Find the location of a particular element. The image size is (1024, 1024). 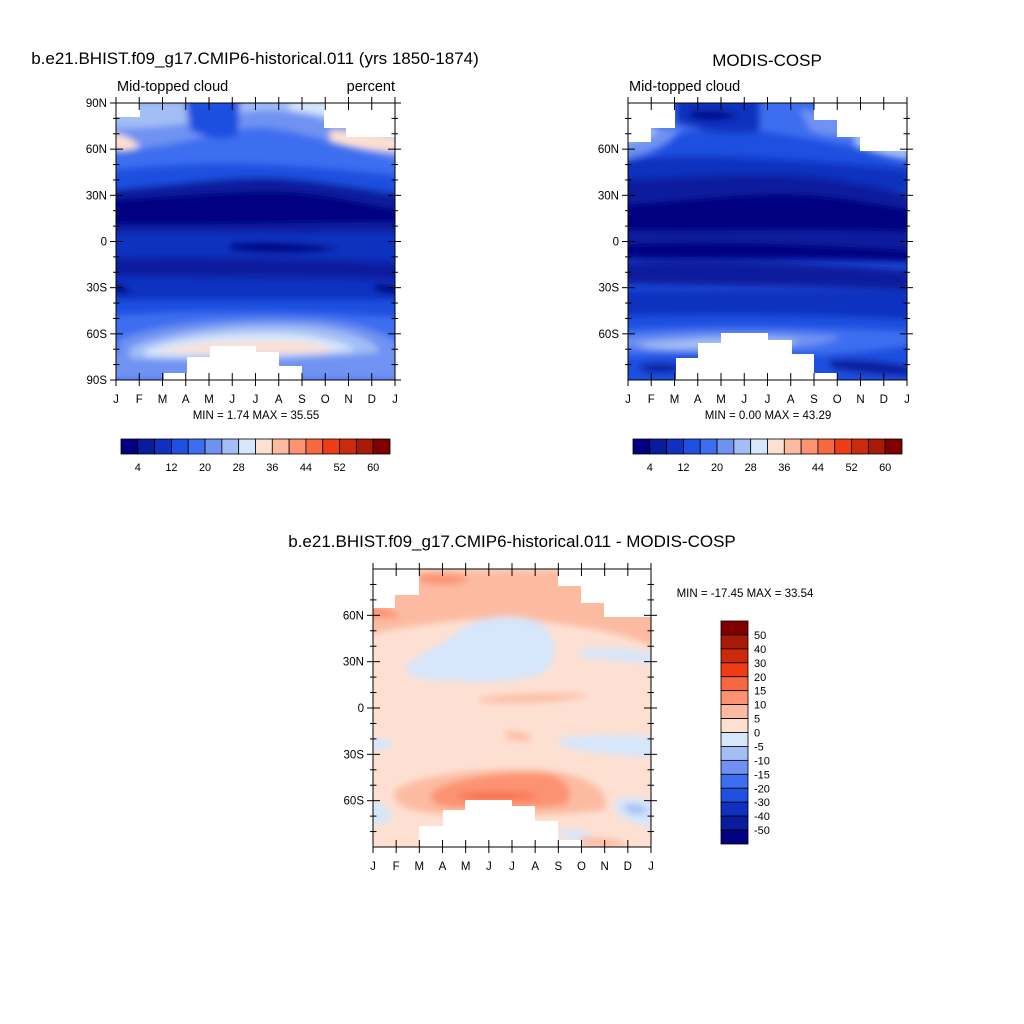

p3-colorbar-label: 0 is located at coordinates (757, 734).